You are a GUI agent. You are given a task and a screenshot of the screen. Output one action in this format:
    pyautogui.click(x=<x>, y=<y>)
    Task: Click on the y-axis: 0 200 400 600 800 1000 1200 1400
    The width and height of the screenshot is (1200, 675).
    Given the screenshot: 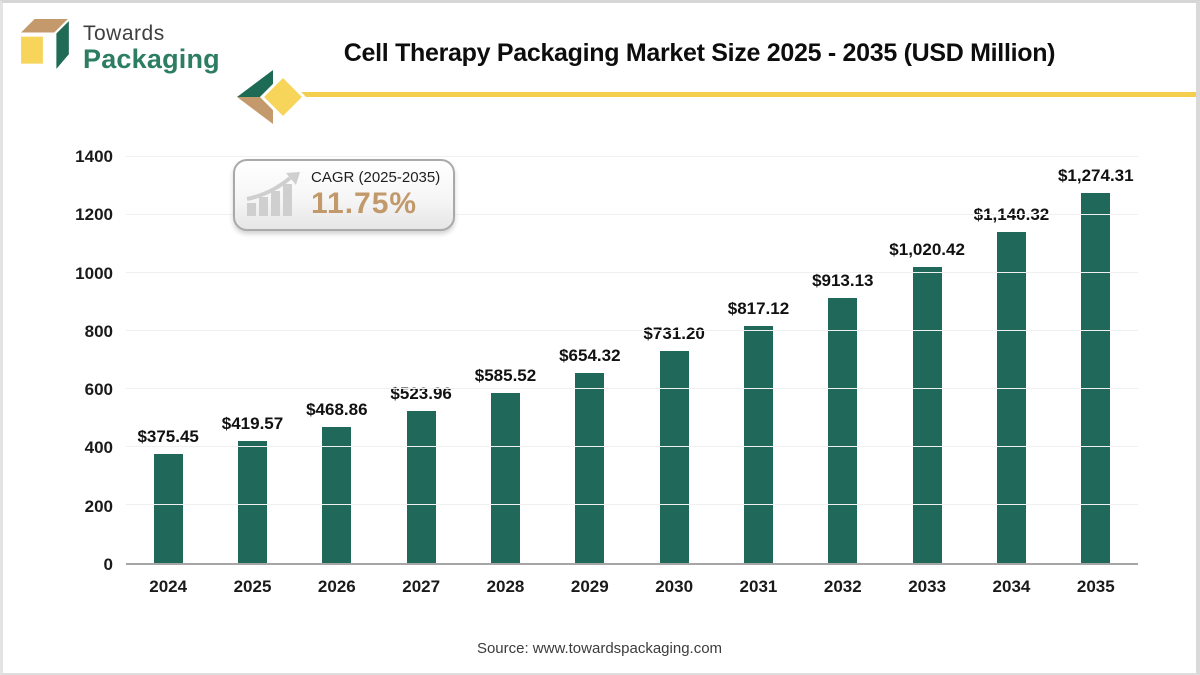 What is the action you would take?
    pyautogui.click(x=78, y=361)
    